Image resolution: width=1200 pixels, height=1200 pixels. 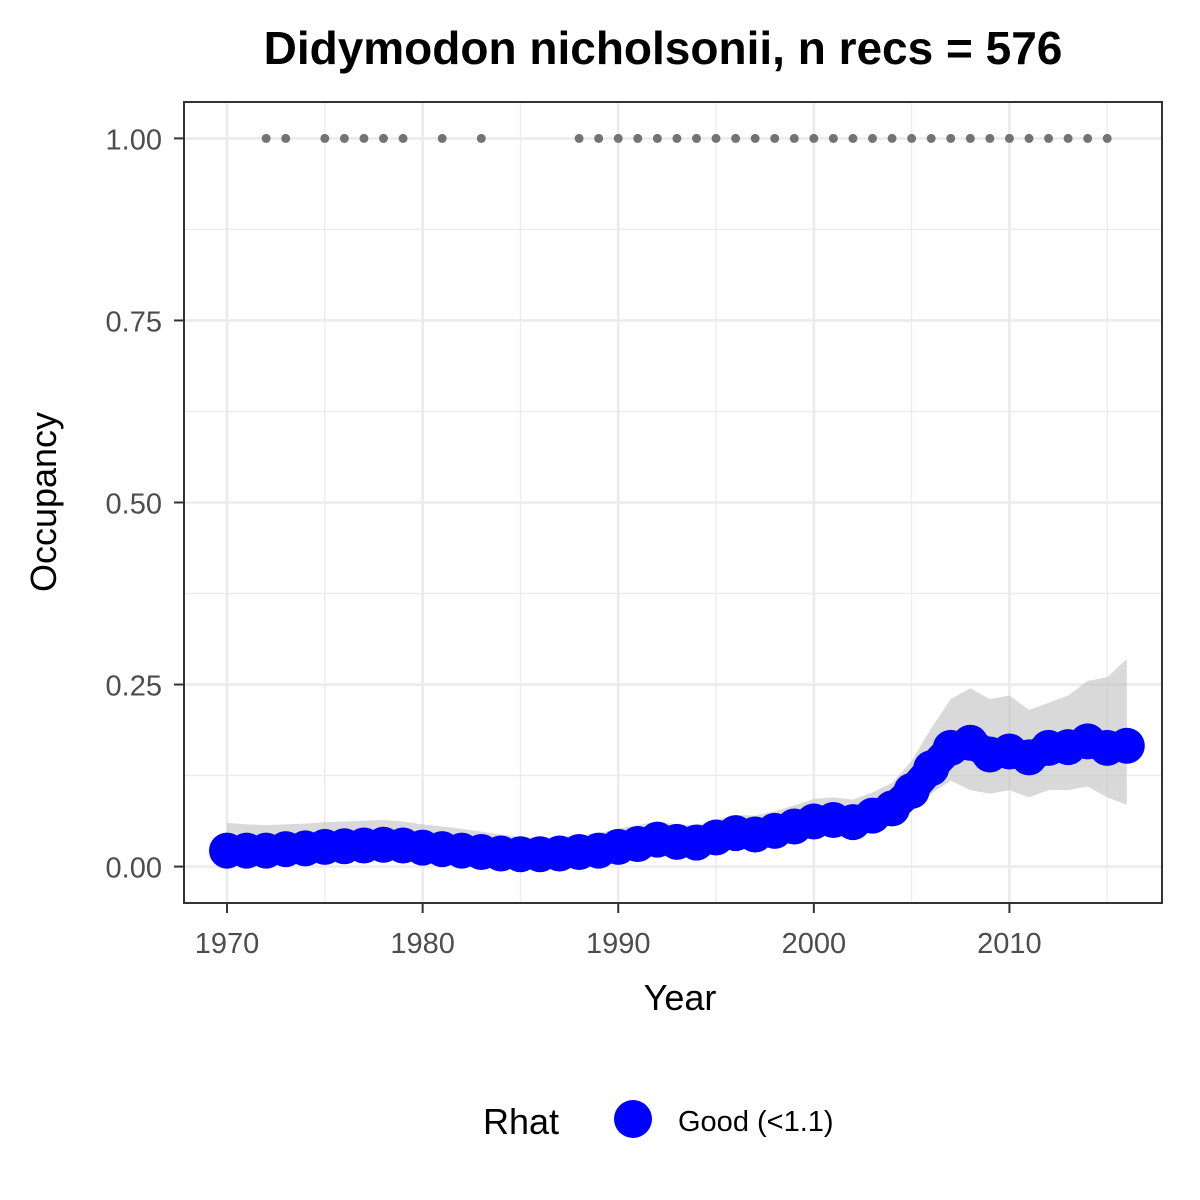 I want to click on y-axis-title: Occupancy, so click(x=43, y=502).